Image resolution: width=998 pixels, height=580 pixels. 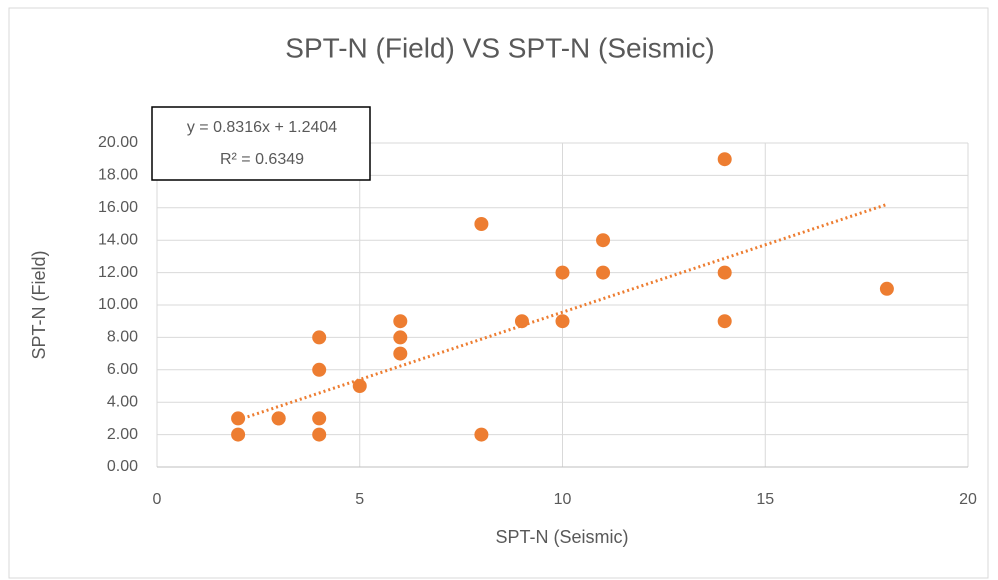 What do you see at coordinates (39, 304) in the screenshot?
I see `y-axis-label: SPT-N (Field)` at bounding box center [39, 304].